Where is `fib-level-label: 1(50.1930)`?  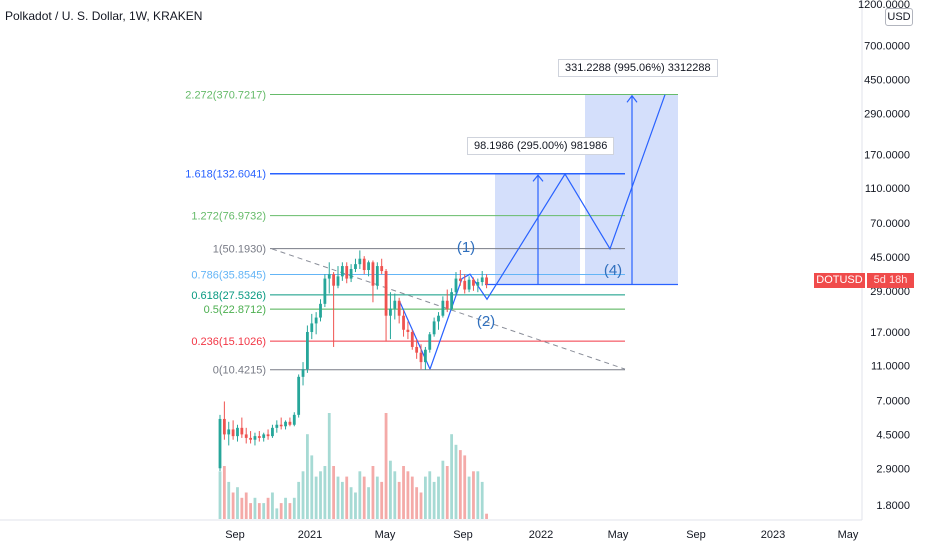 fib-level-label: 1(50.1930) is located at coordinates (239, 250).